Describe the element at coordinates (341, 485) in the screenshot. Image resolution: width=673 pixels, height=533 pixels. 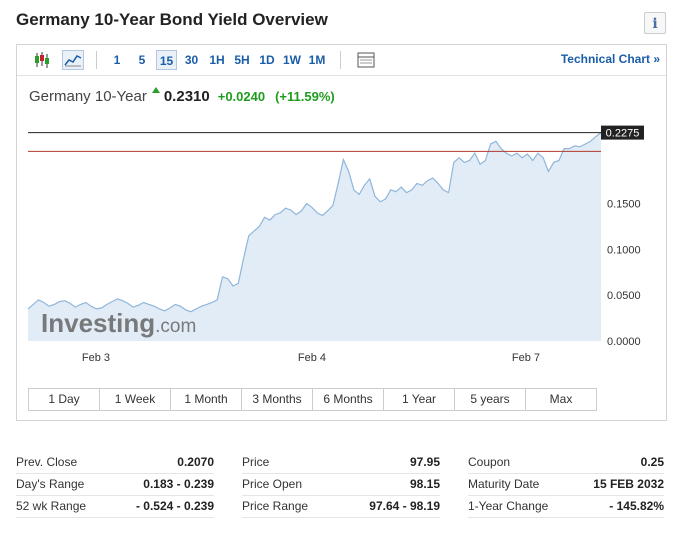
I see `stat-row-price-open: Price Open 98.15` at that location.